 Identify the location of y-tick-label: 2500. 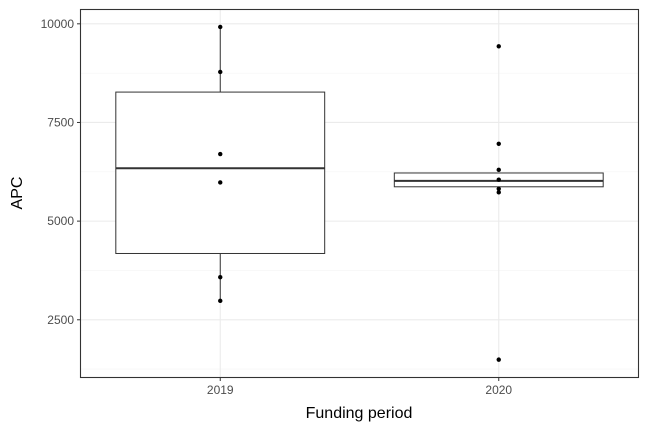
(60, 320).